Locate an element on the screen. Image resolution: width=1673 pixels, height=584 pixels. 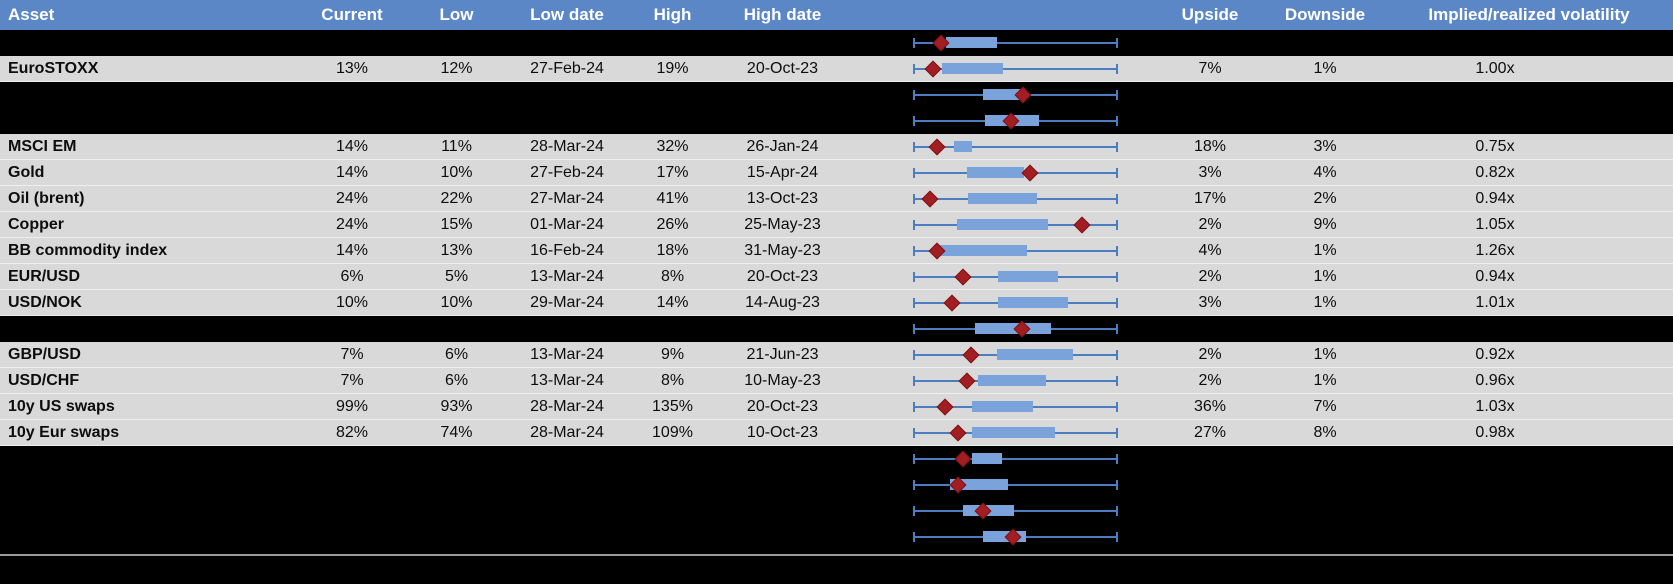
cell-high-date: 15-Apr-24 is located at coordinates (782, 172).